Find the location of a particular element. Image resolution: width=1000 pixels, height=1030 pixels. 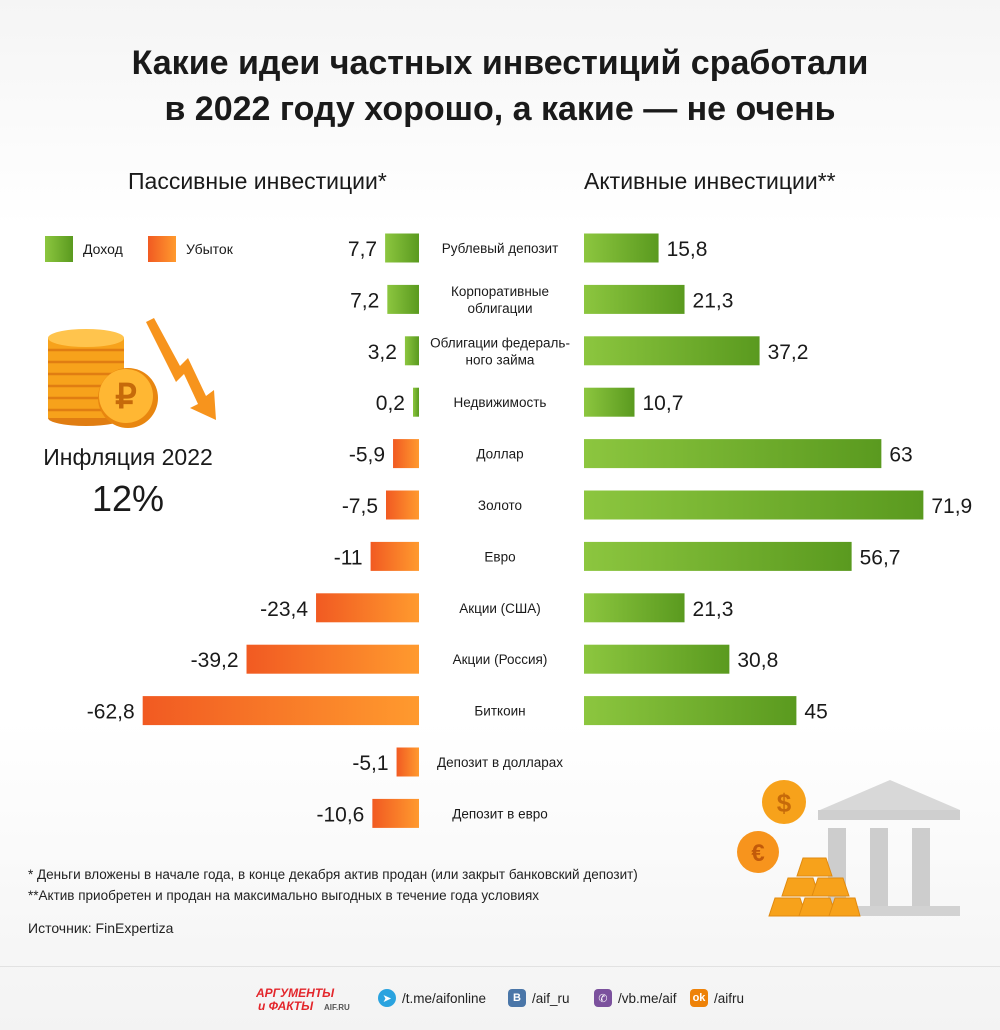

logo-line-2: и ФАКТЫ is located at coordinates (286, 1005).